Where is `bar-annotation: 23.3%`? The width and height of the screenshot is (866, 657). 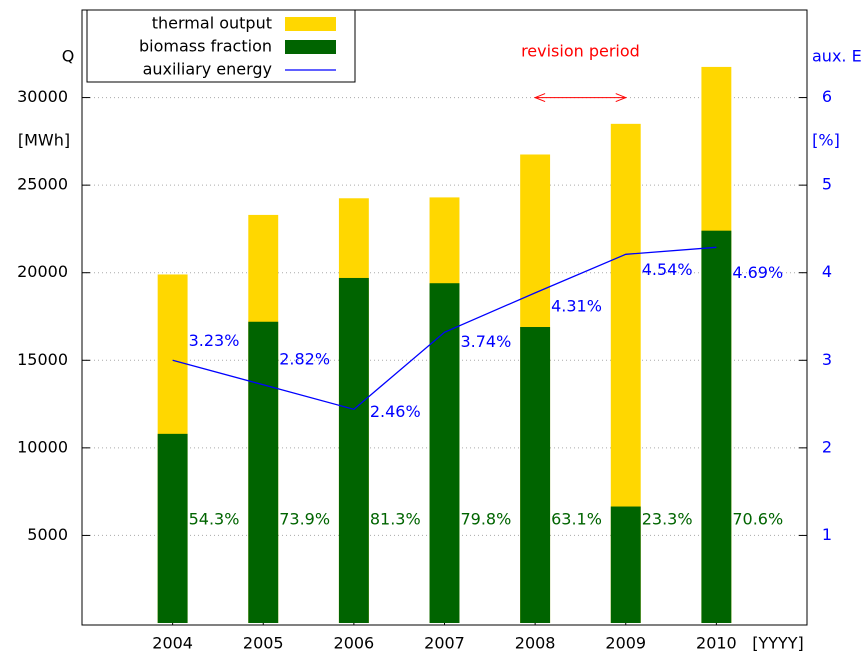 bar-annotation: 23.3% is located at coordinates (667, 519).